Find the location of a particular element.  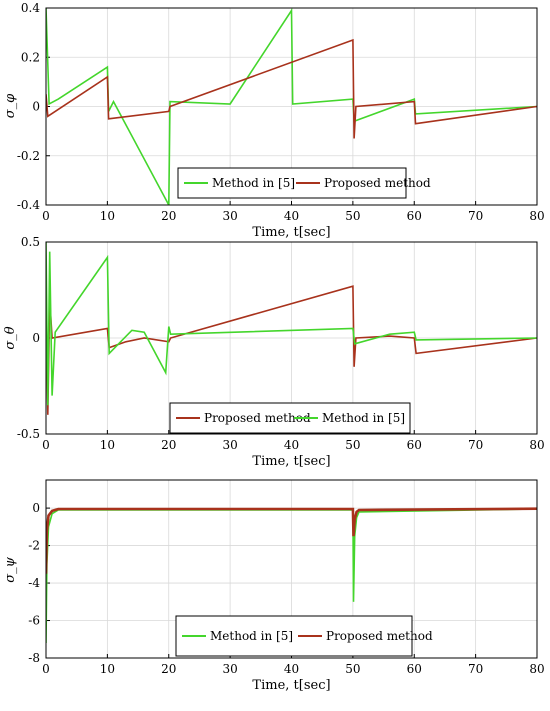

y-tick-label: -6 is located at coordinates (34, 621).